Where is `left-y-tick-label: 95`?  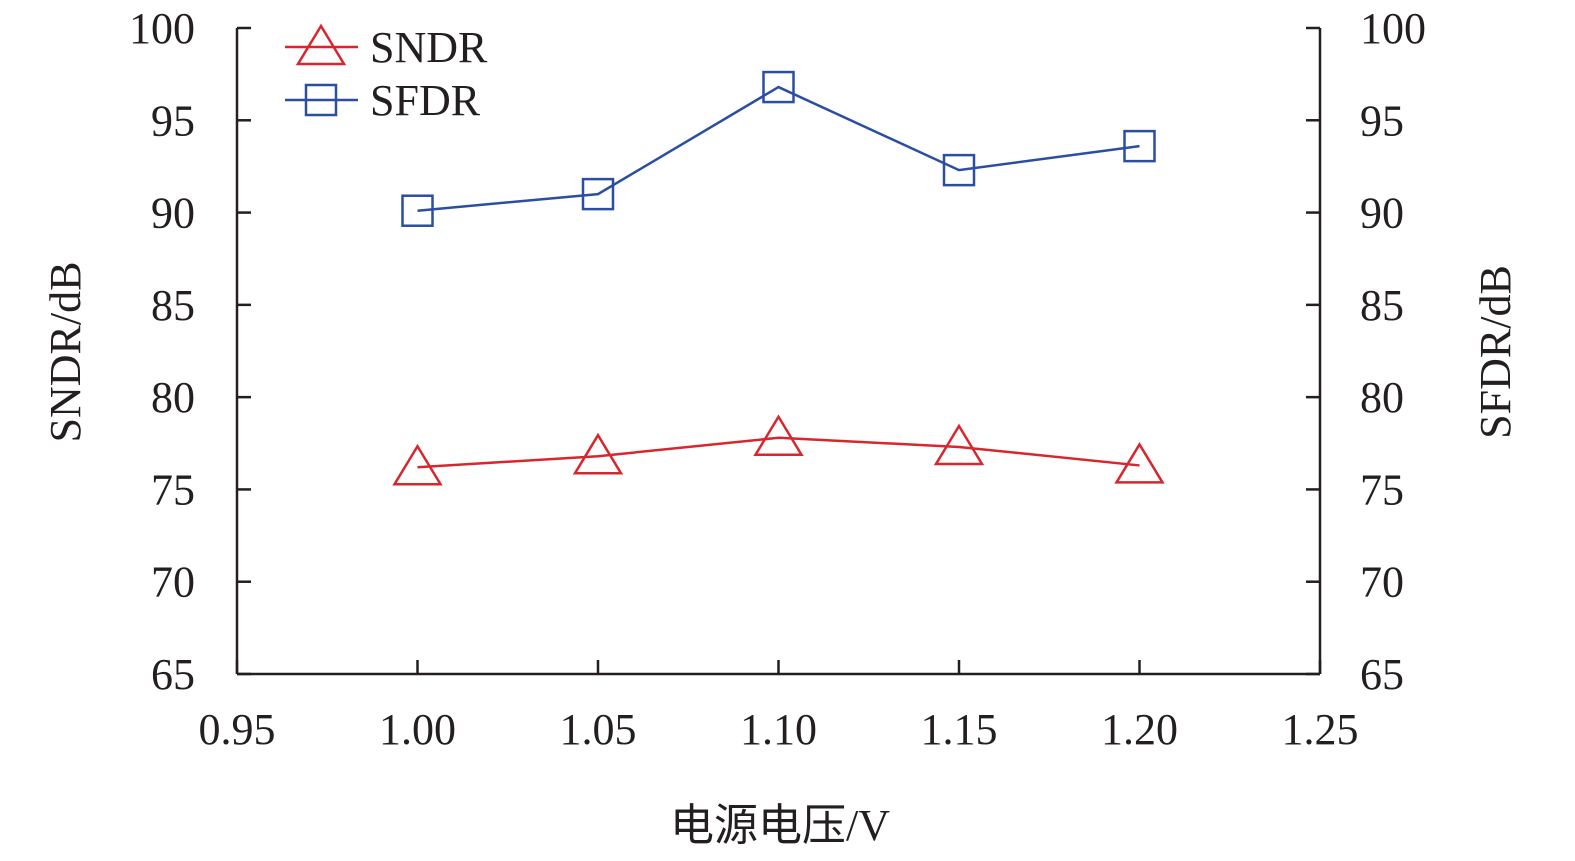 left-y-tick-label: 95 is located at coordinates (173, 120).